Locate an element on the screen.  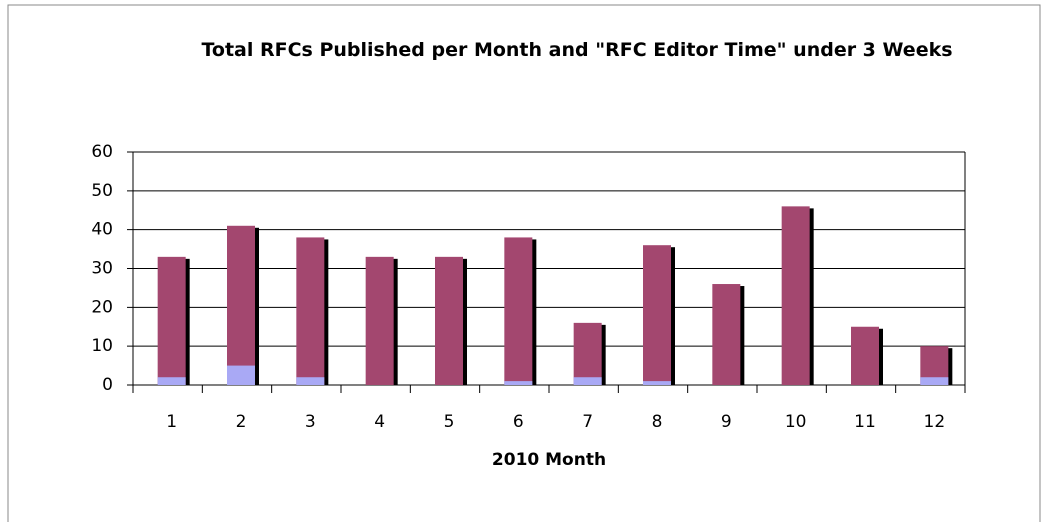
x-tick-label: 5 is located at coordinates (449, 422).